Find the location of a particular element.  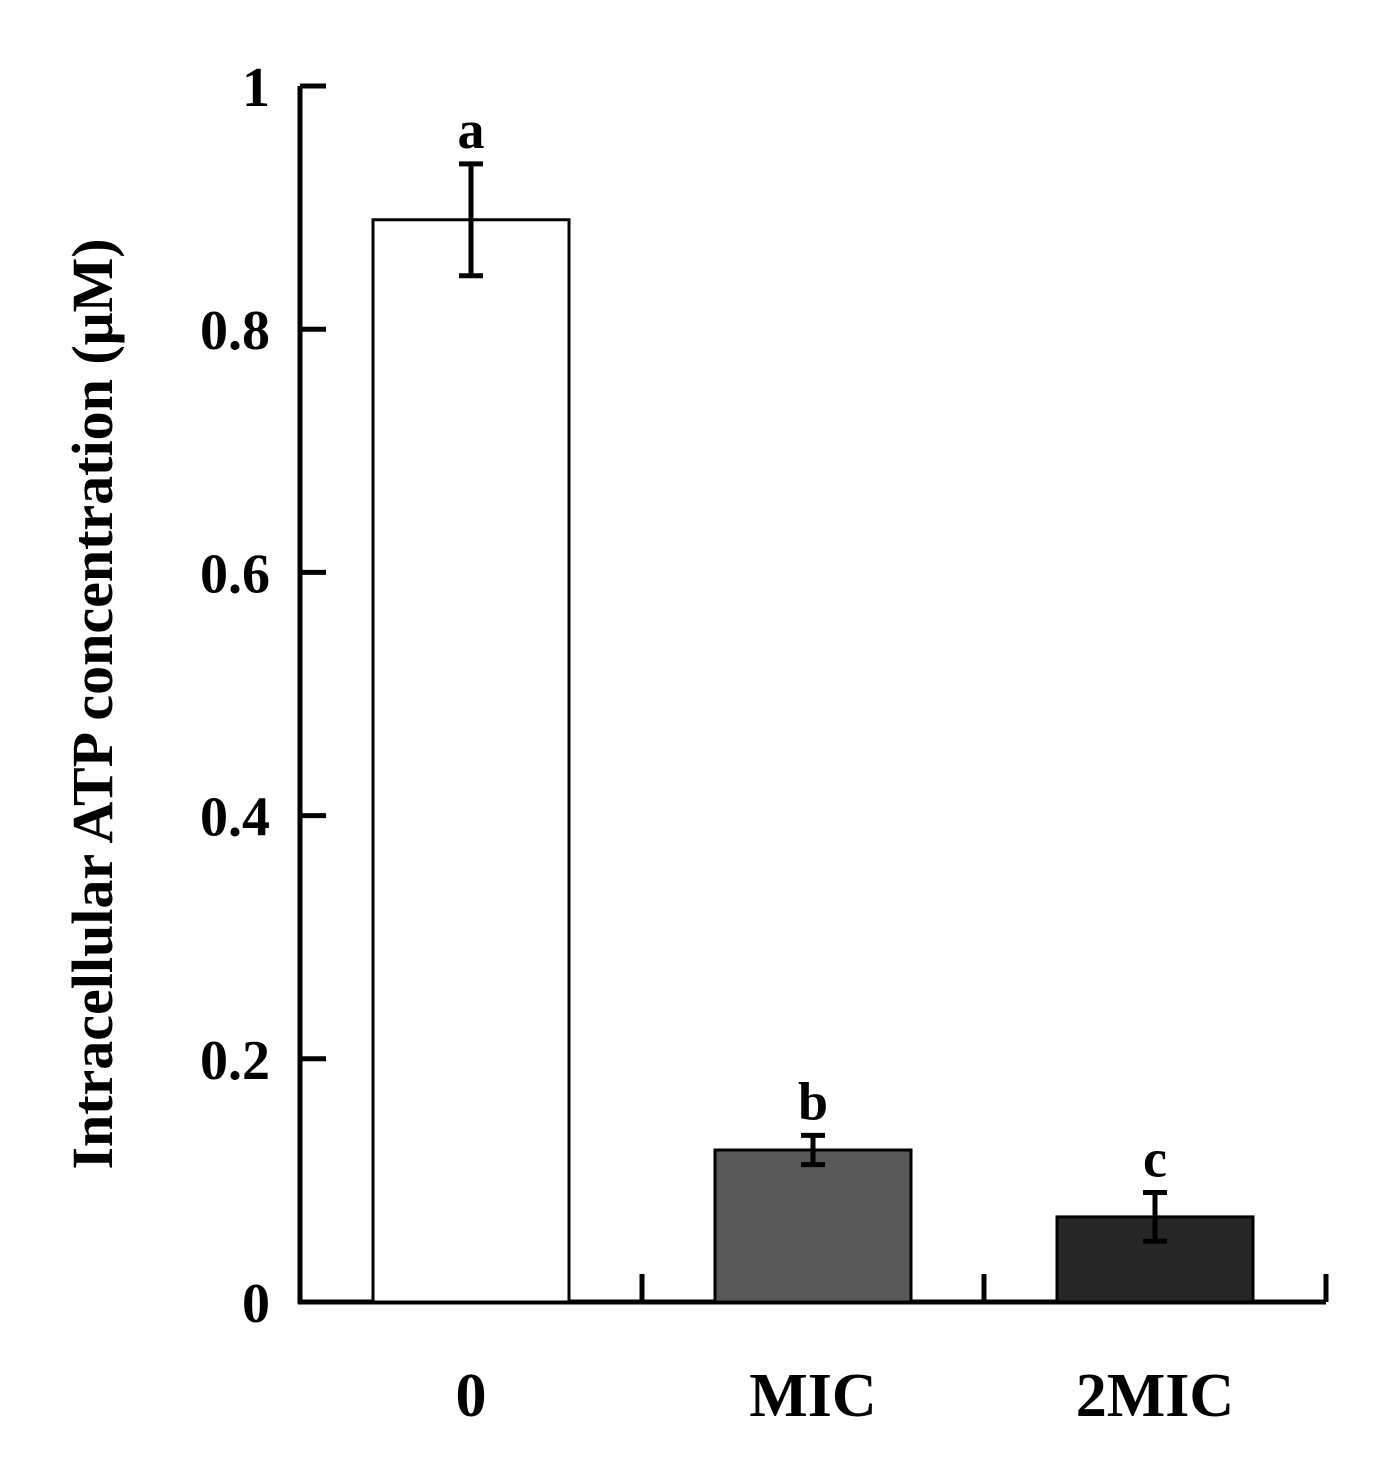

significance-letter-b: b is located at coordinates (813, 1101).